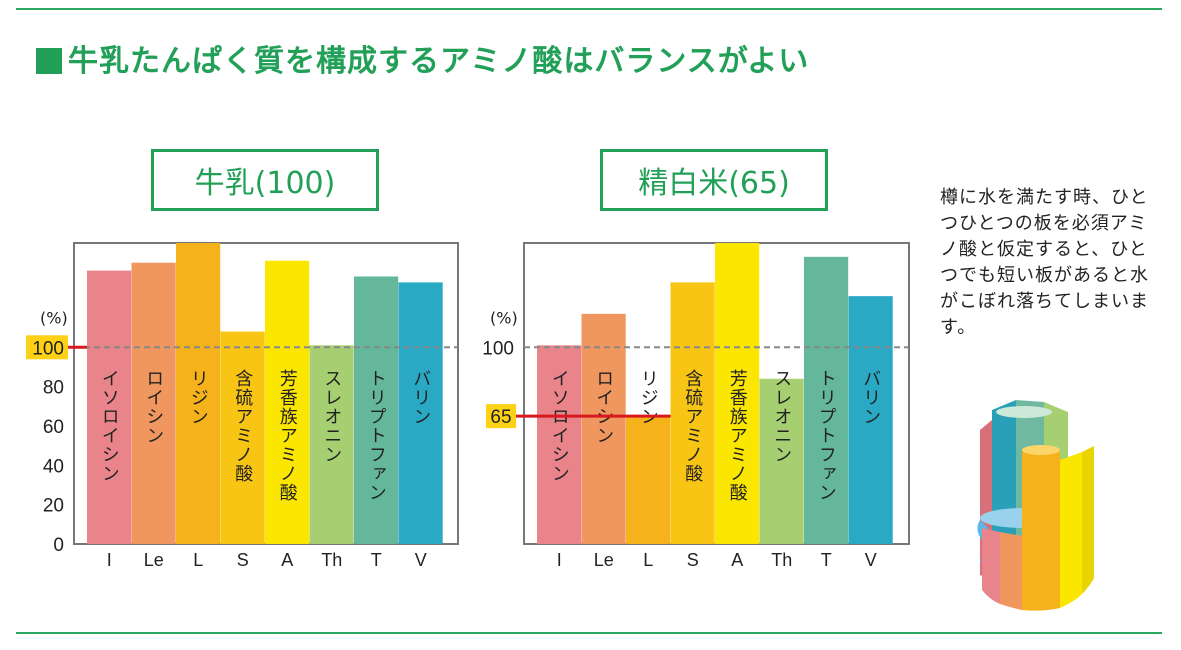  Describe the element at coordinates (714, 180) in the screenshot. I see `rice-chart-title: 精白米(65)` at that location.